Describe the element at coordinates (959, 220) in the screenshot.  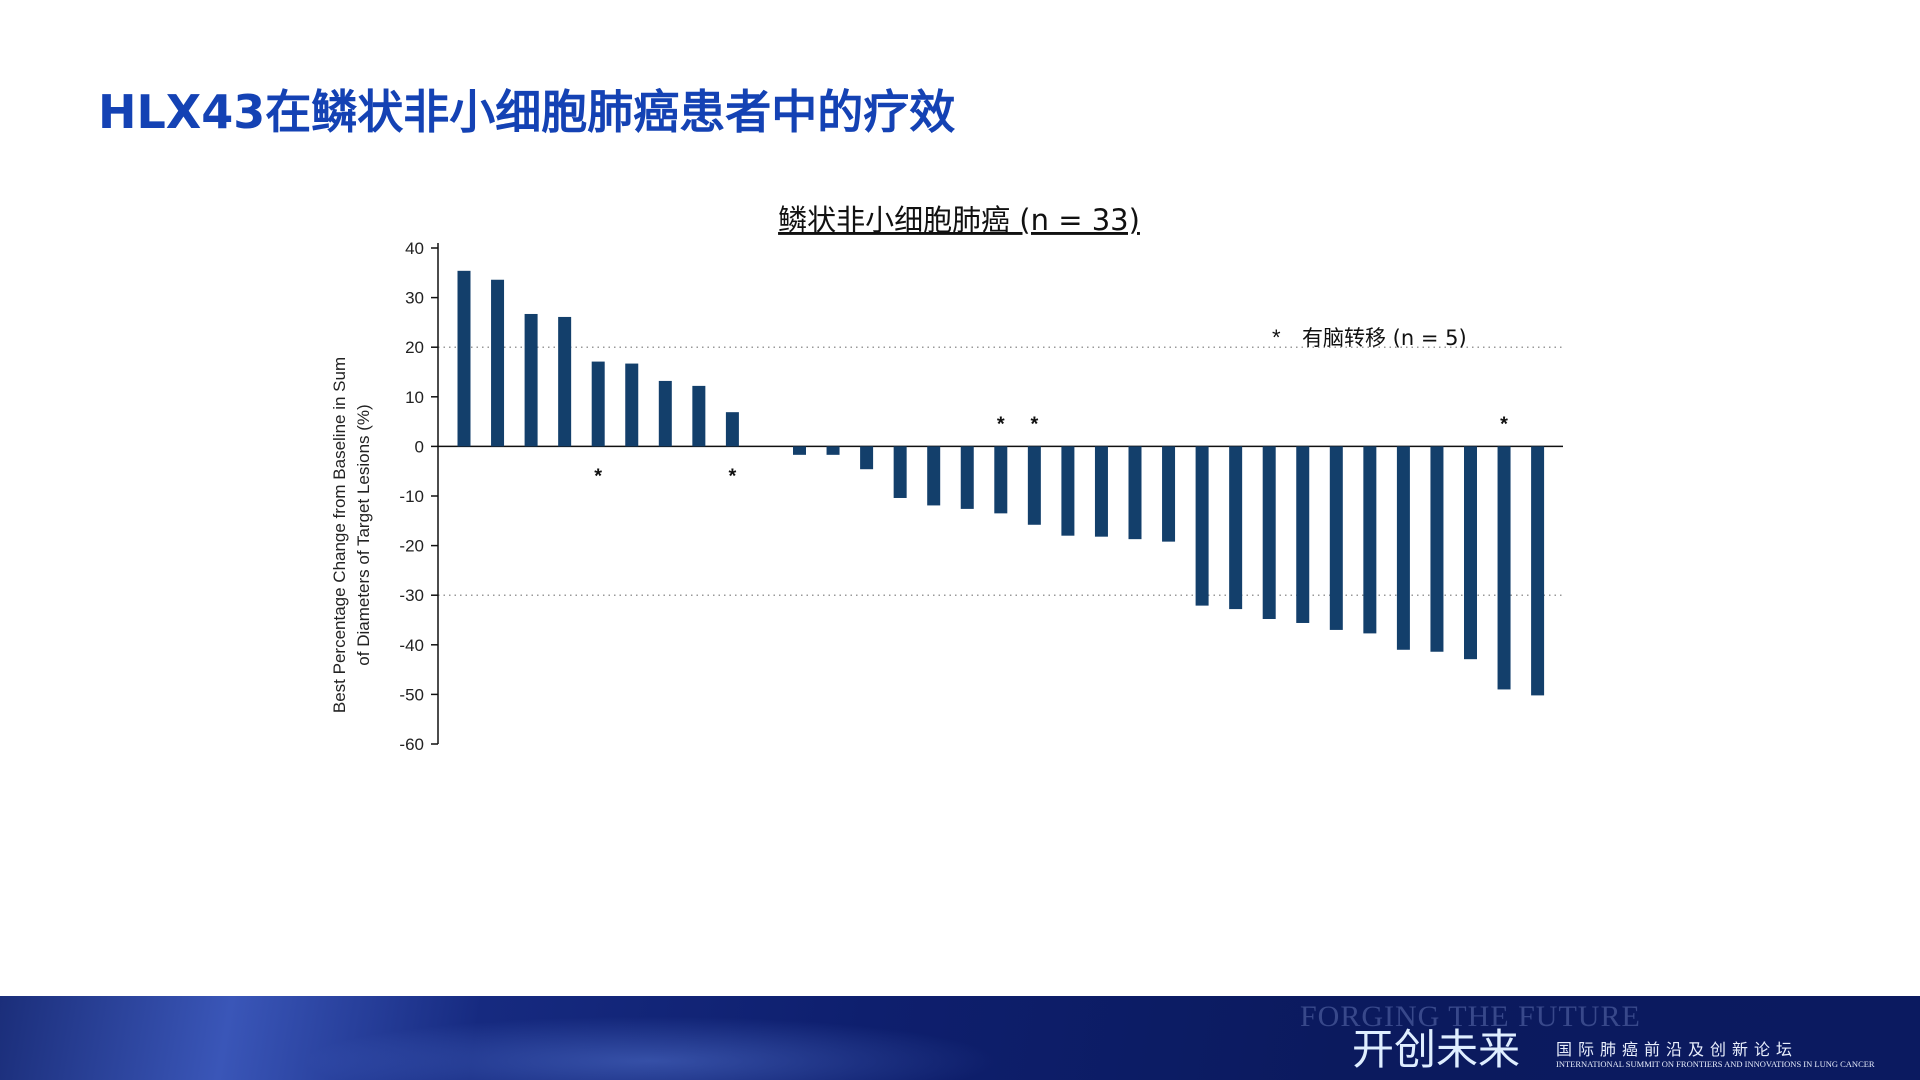
I see `chart-title: 鳞状非小细胞肺癌 (n = 33)` at that location.